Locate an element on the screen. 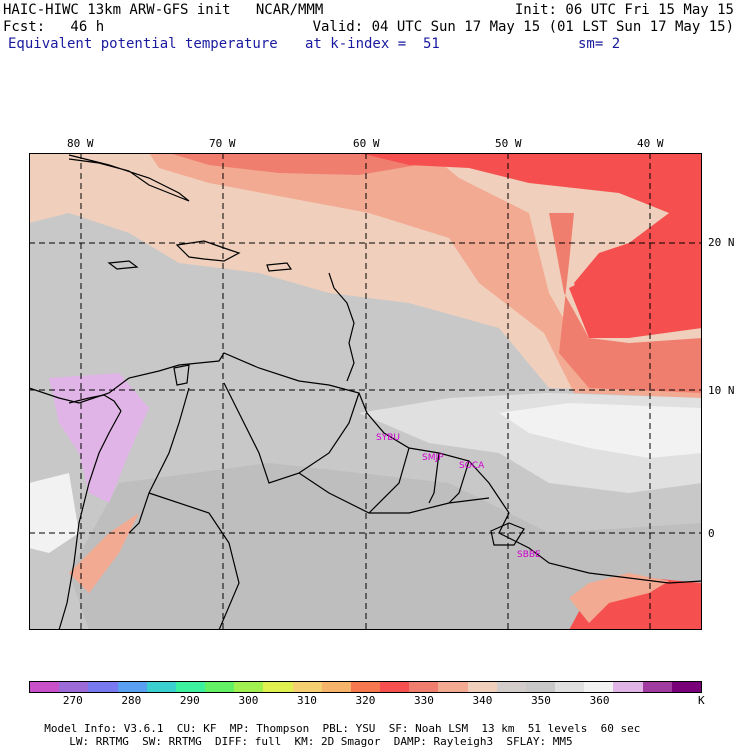 The height and width of the screenshot is (748, 740). lon-label-80w: 80 W is located at coordinates (80, 143).